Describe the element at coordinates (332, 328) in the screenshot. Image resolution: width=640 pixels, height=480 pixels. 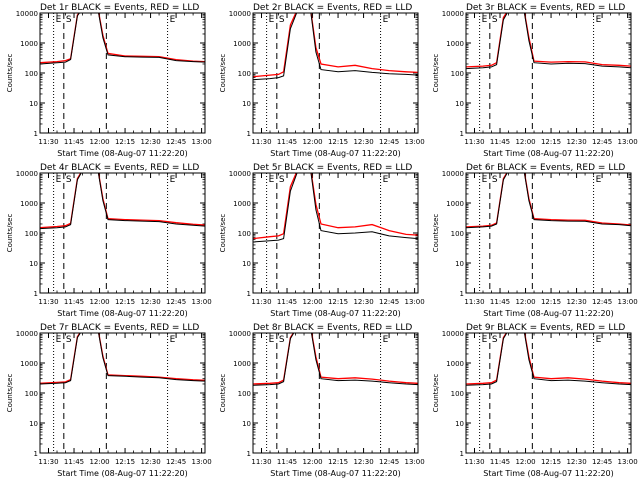
I see `chart-title: Det 8r BLACK = Events, RED = LLD` at that location.